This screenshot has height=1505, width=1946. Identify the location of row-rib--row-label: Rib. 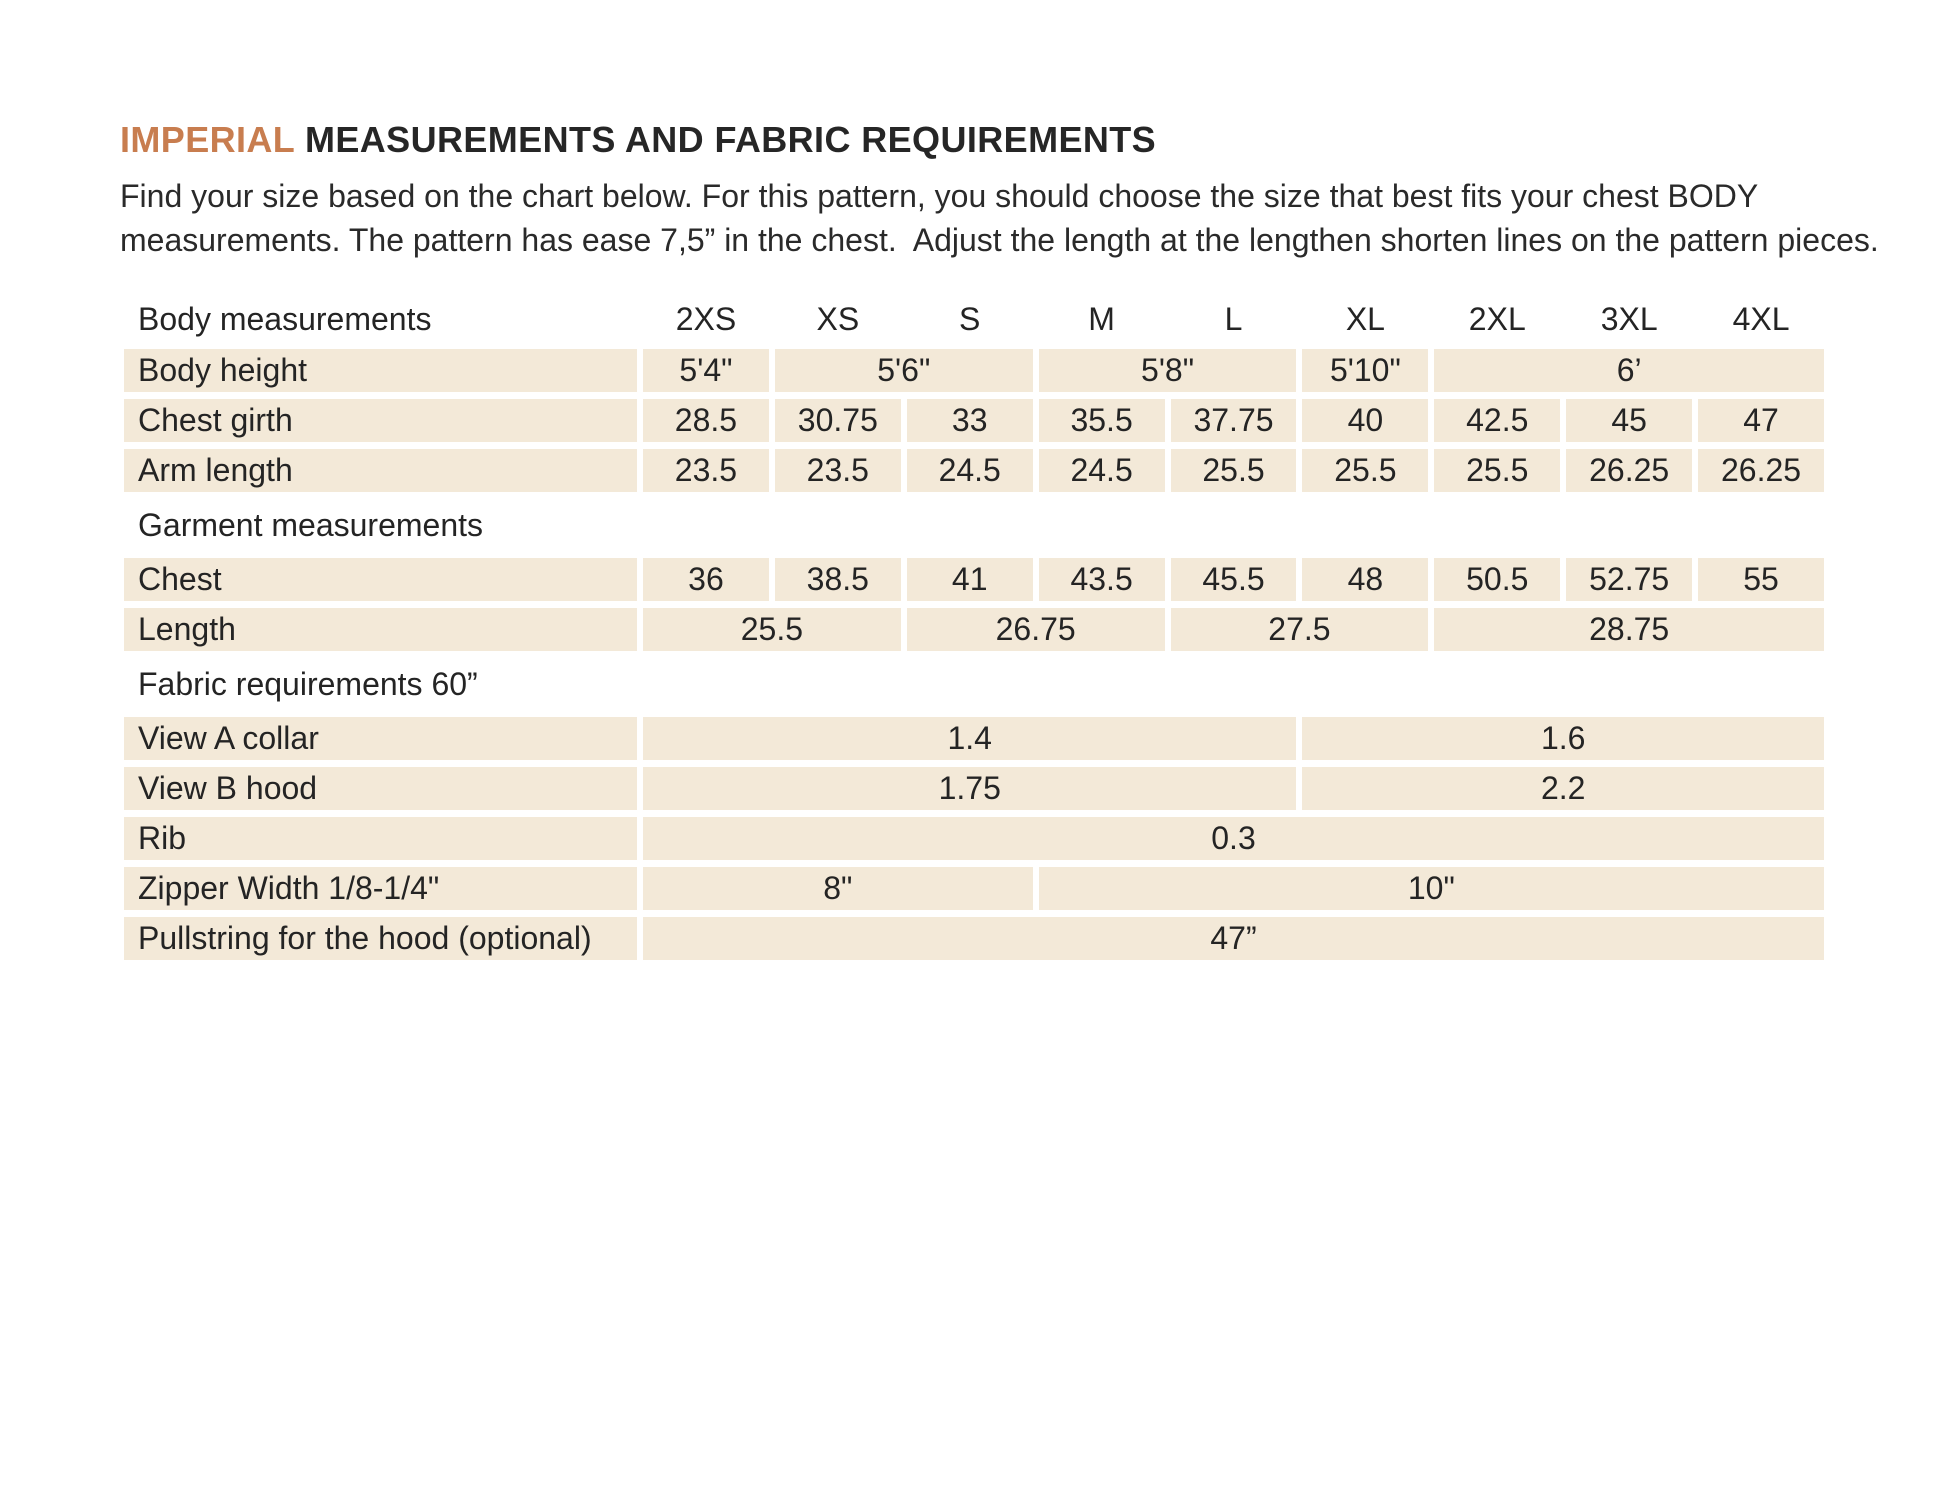
(380, 838).